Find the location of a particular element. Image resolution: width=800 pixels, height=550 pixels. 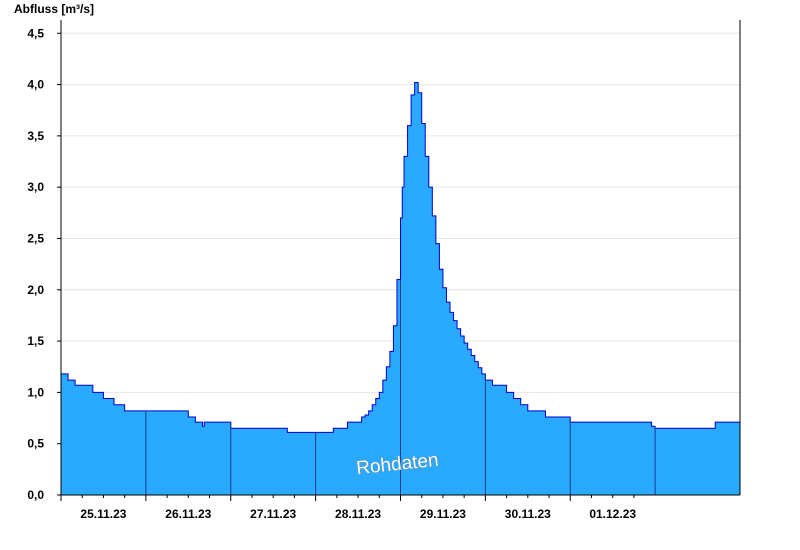

y-tick-label: 4,5 is located at coordinates (35, 33).